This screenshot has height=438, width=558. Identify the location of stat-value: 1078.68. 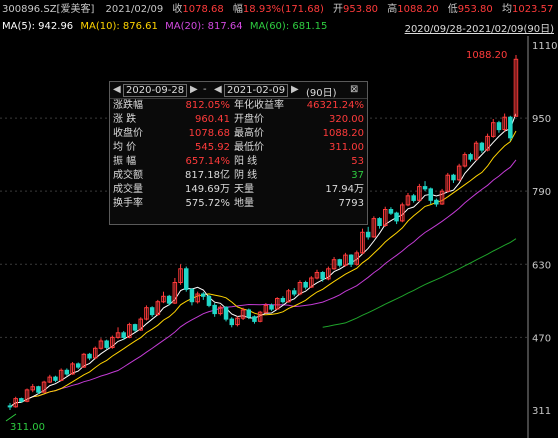
(209, 133).